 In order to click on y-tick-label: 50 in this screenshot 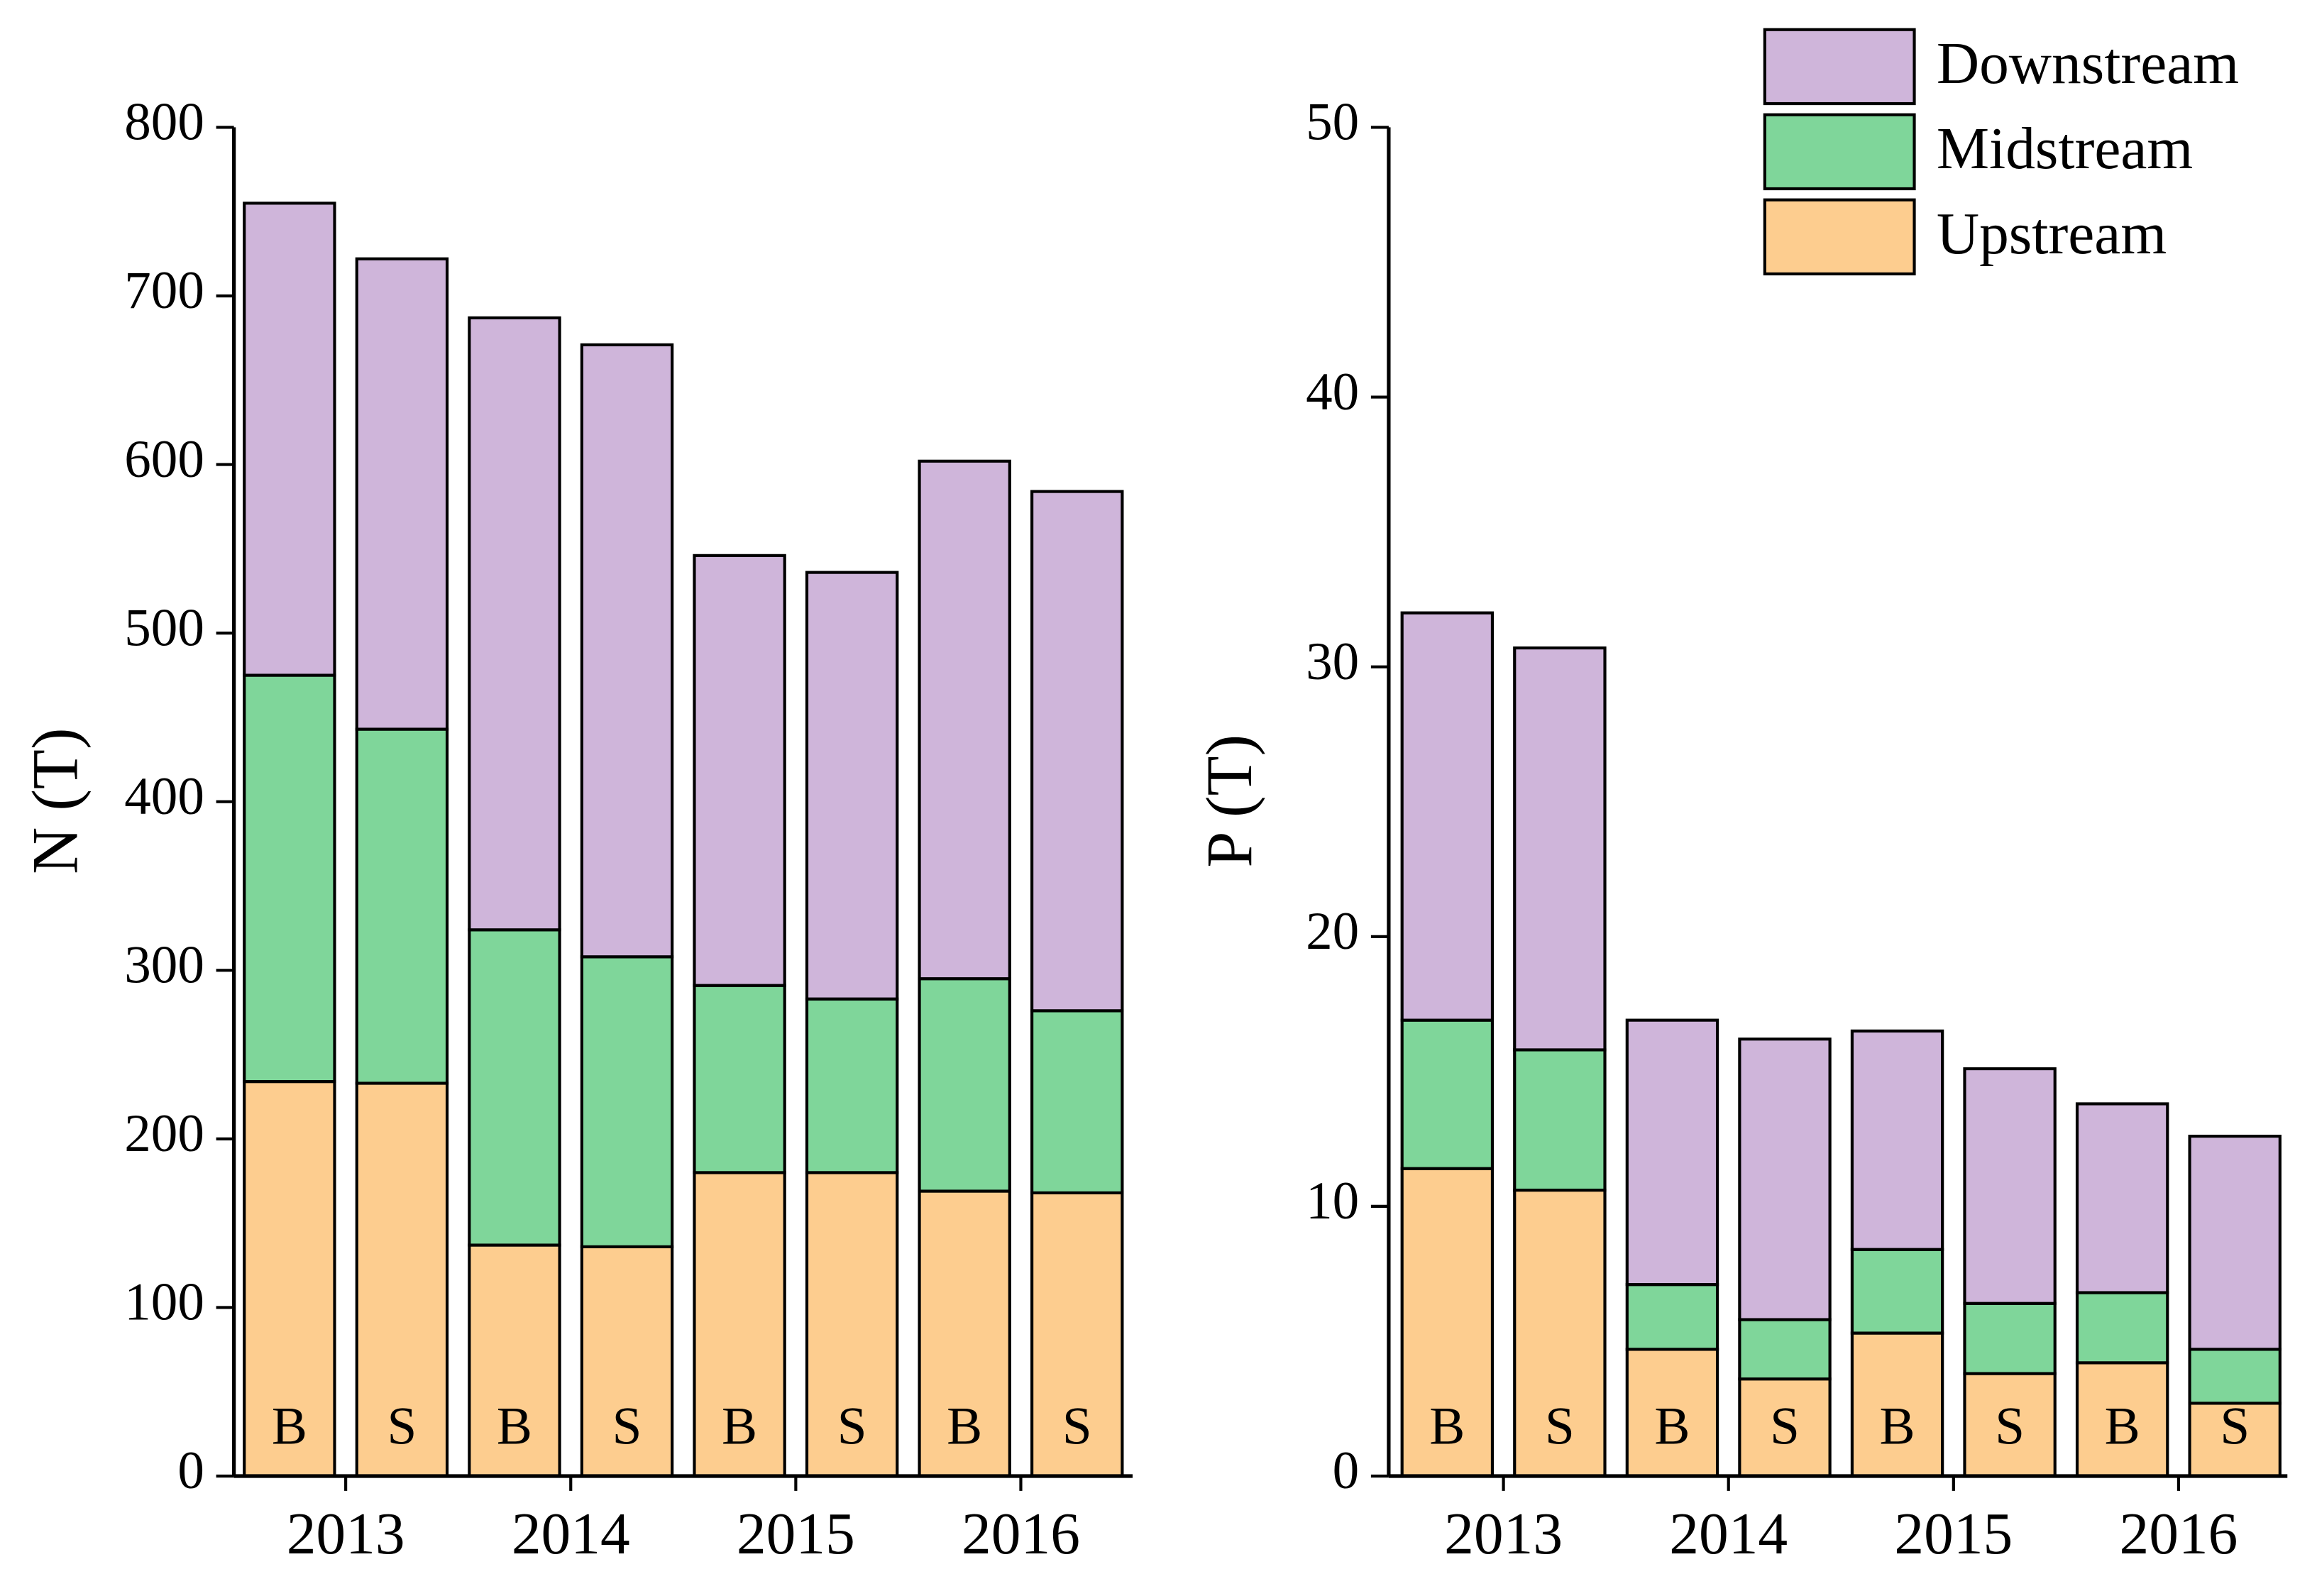, I will do `click(1332, 123)`.